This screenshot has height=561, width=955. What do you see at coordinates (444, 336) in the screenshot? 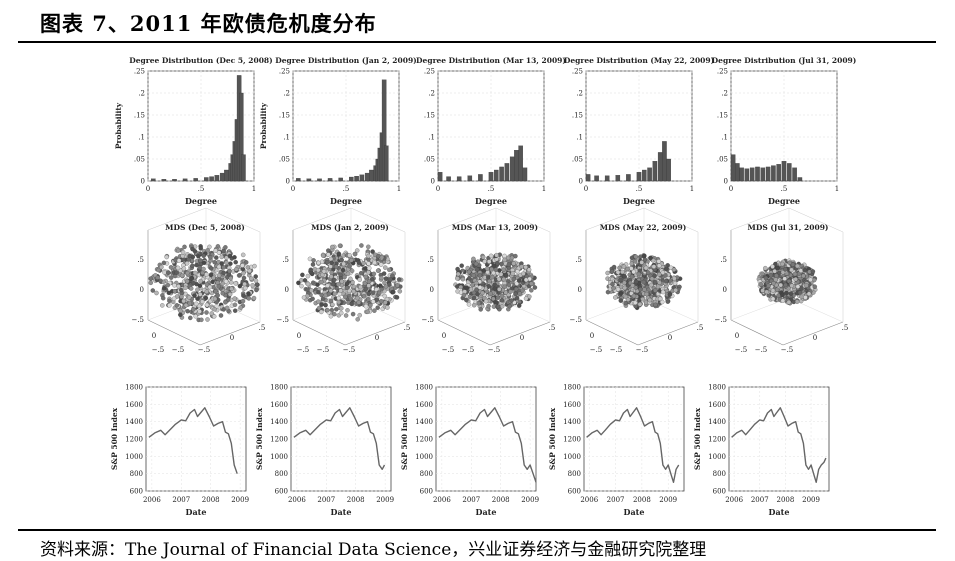
I see `x-tick-label: 0` at bounding box center [444, 336].